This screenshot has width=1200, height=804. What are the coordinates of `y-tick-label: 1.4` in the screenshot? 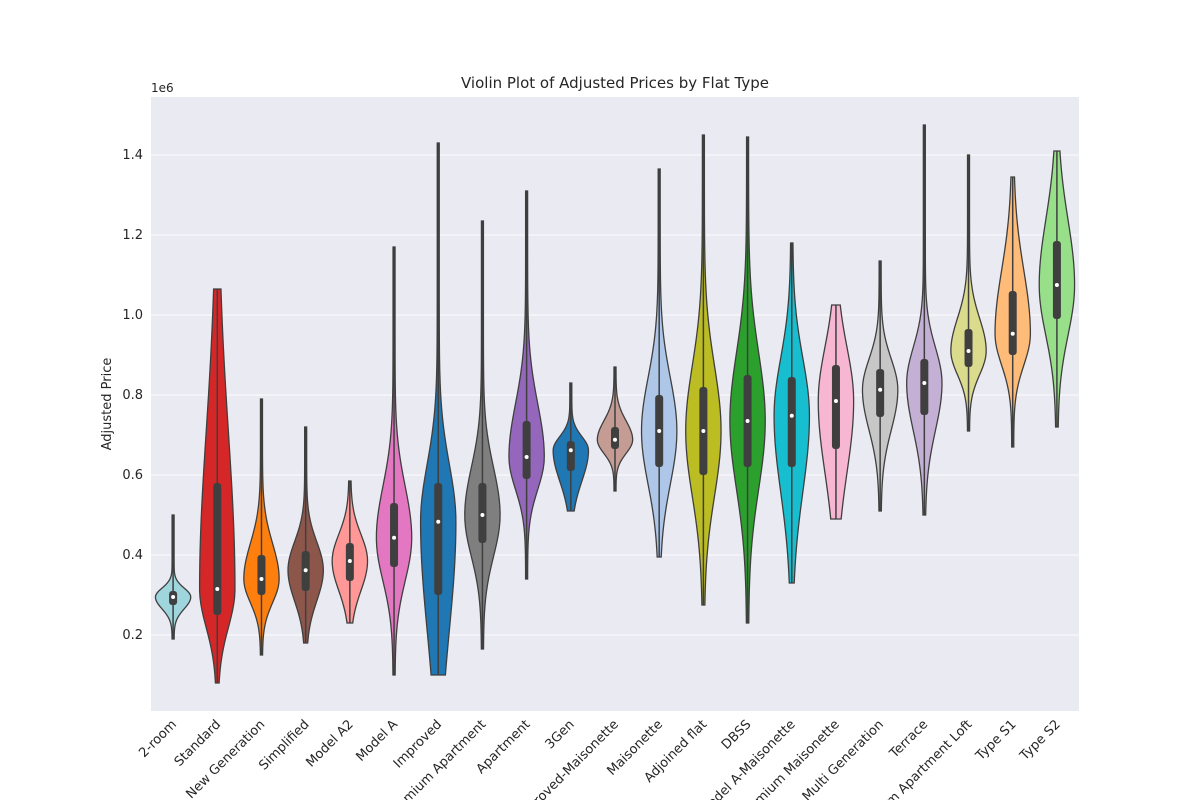 It's located at (132, 155).